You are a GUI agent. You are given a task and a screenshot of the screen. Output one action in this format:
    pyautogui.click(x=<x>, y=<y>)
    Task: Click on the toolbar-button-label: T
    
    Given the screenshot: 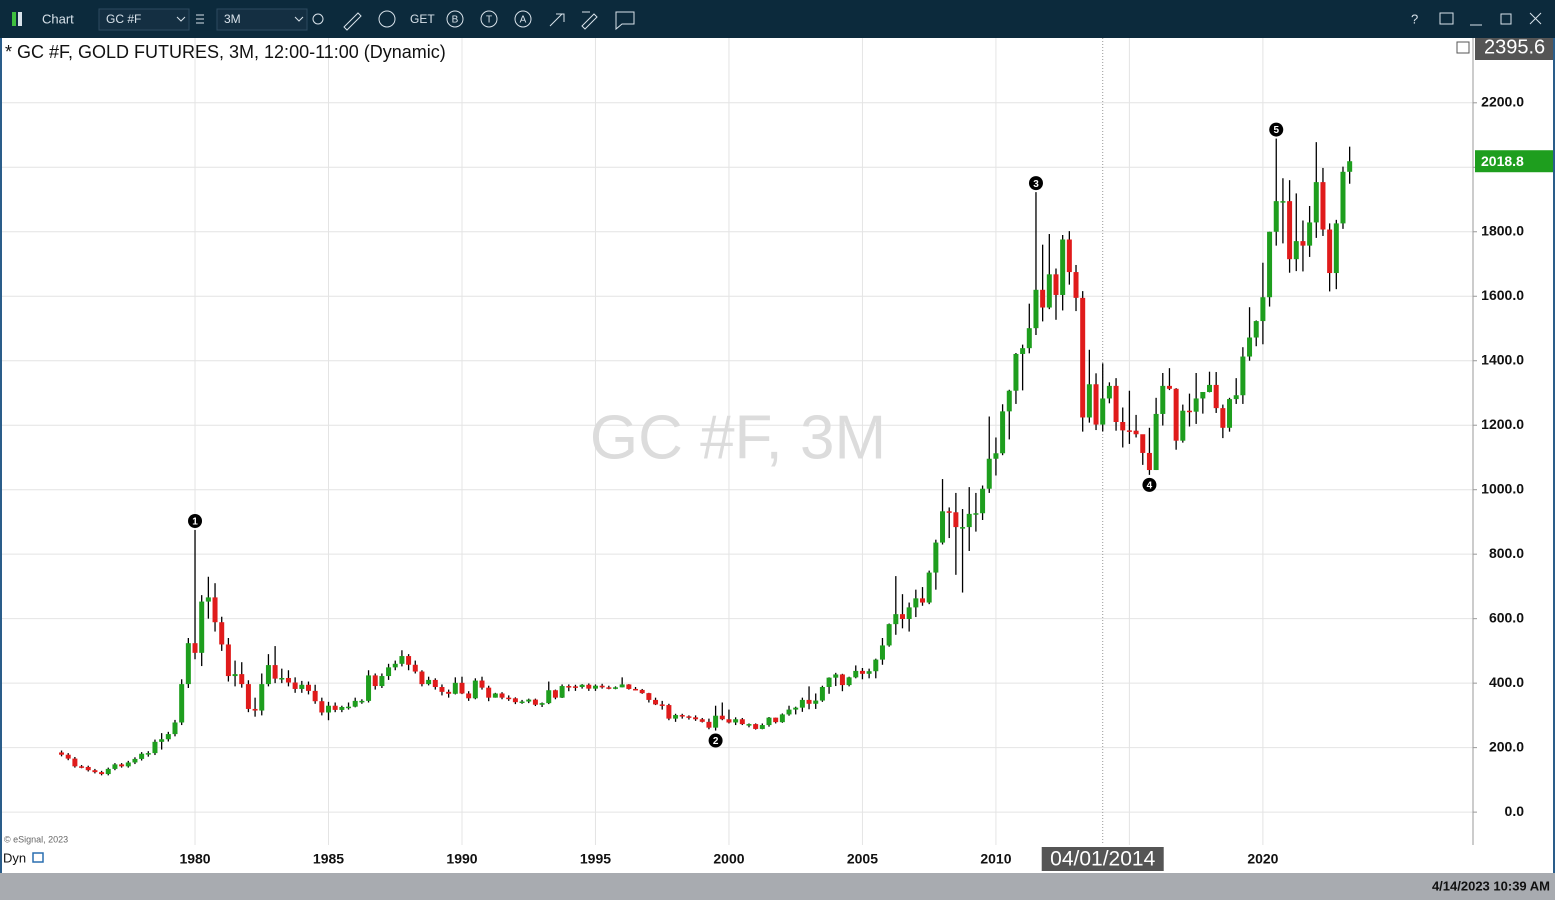 What is the action you would take?
    pyautogui.click(x=489, y=20)
    